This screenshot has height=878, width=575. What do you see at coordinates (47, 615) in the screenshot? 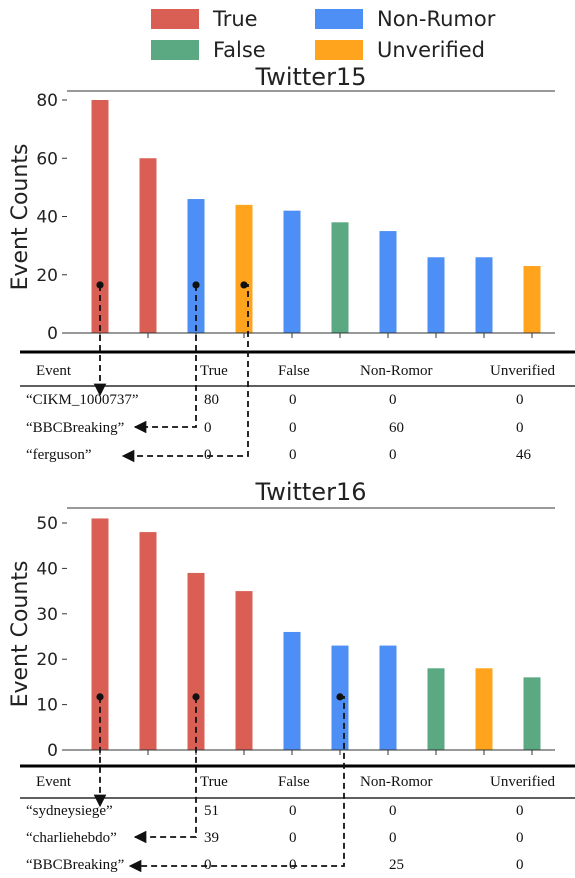
I see `y-tick-label: 30` at bounding box center [47, 615].